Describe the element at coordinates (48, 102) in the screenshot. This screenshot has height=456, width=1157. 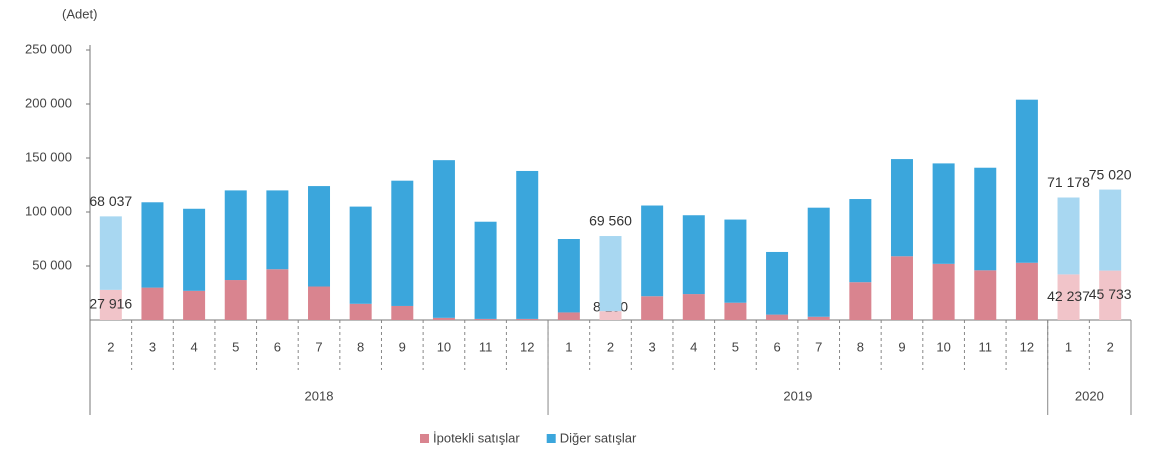
I see `y-tick-label: 200 000` at that location.